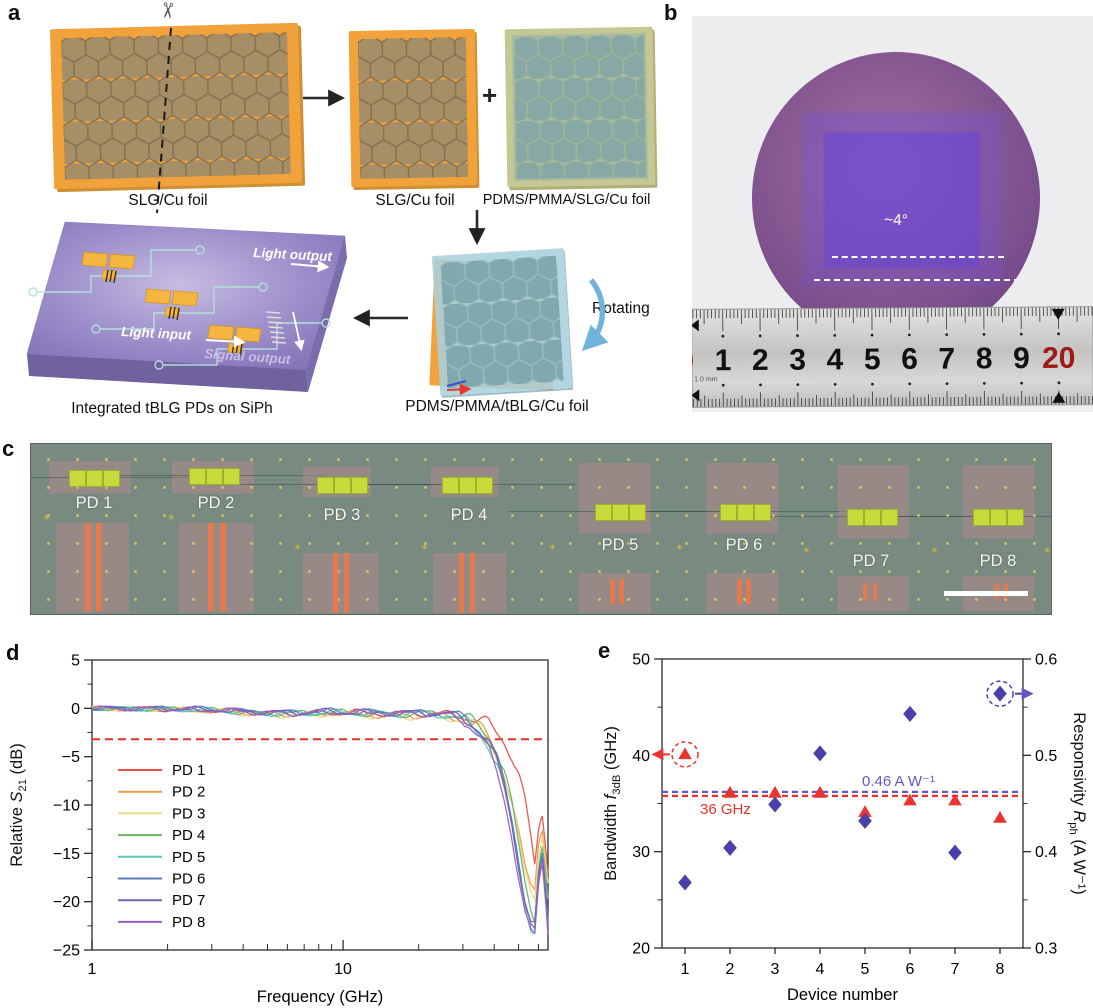 The width and height of the screenshot is (1093, 1008). What do you see at coordinates (641, 852) in the screenshot?
I see `left-tick-label: 30` at bounding box center [641, 852].